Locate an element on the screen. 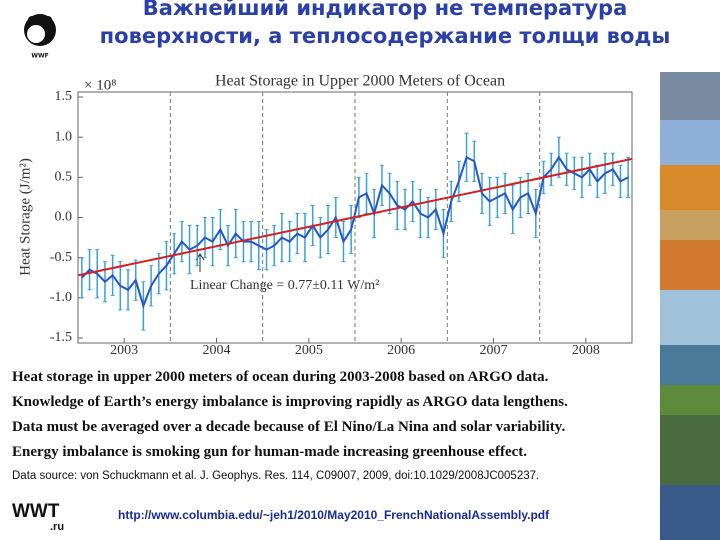 This screenshot has width=720, height=540. x-tick-label: 2005 is located at coordinates (309, 350).